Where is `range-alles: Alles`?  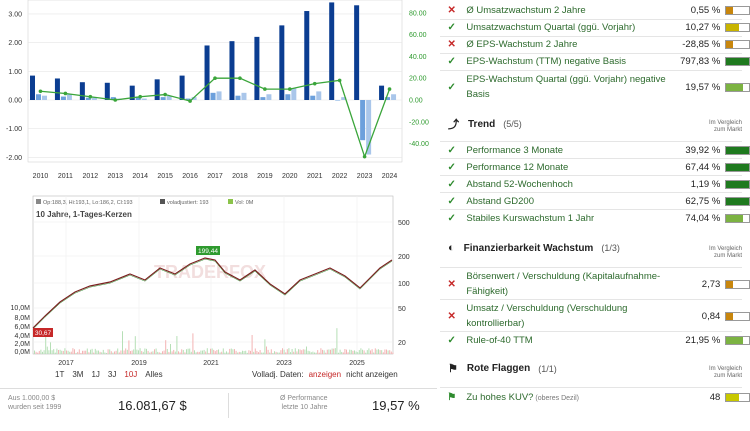 range-alles: Alles is located at coordinates (154, 374).